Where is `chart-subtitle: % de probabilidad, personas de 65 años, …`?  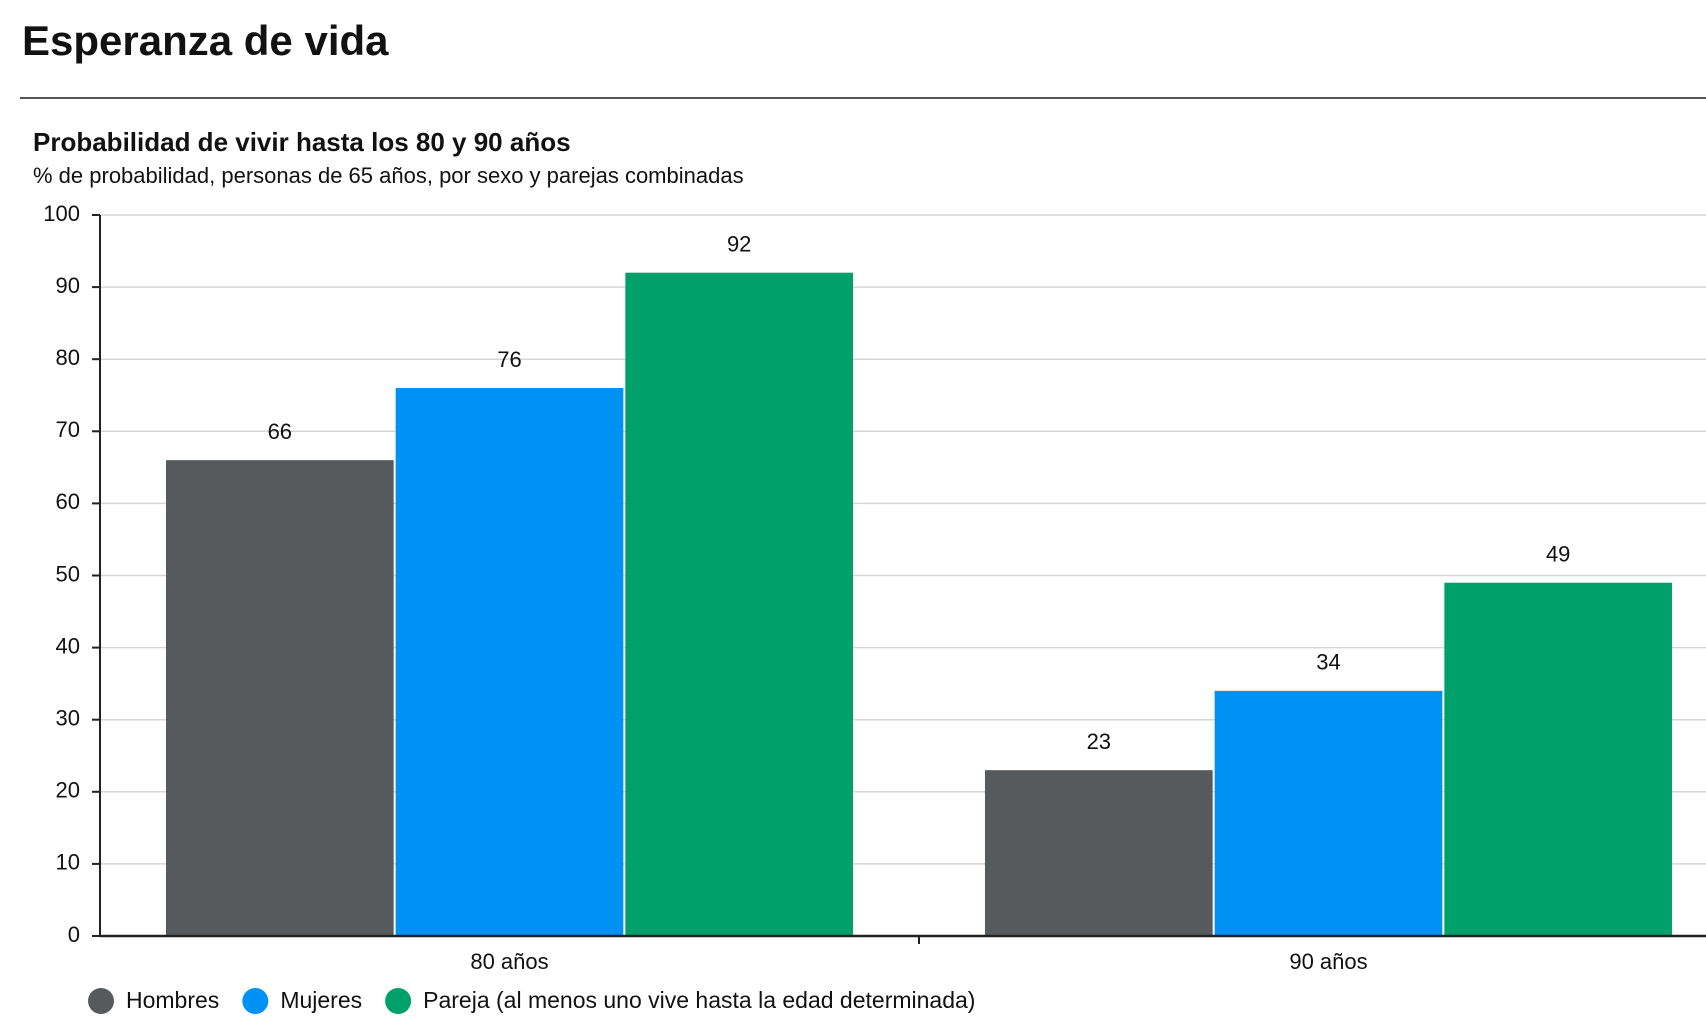
chart-subtitle: % de probabilidad, personas de 65 años, … is located at coordinates (388, 175).